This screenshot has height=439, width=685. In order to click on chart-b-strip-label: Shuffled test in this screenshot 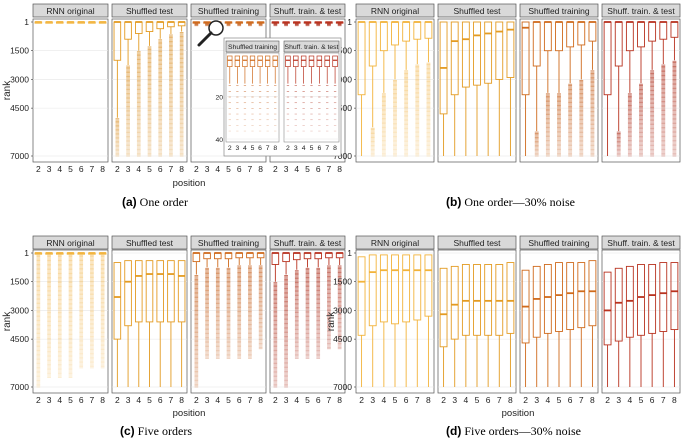, I will do `click(477, 11)`.